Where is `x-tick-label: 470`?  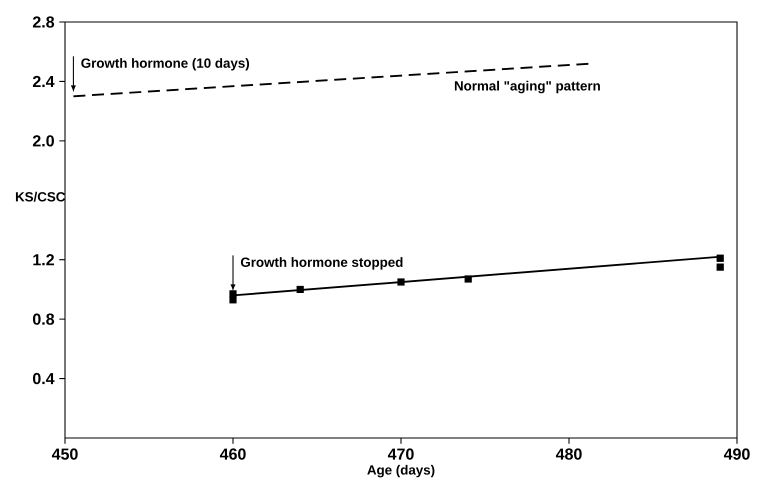
x-tick-label: 470 is located at coordinates (401, 454).